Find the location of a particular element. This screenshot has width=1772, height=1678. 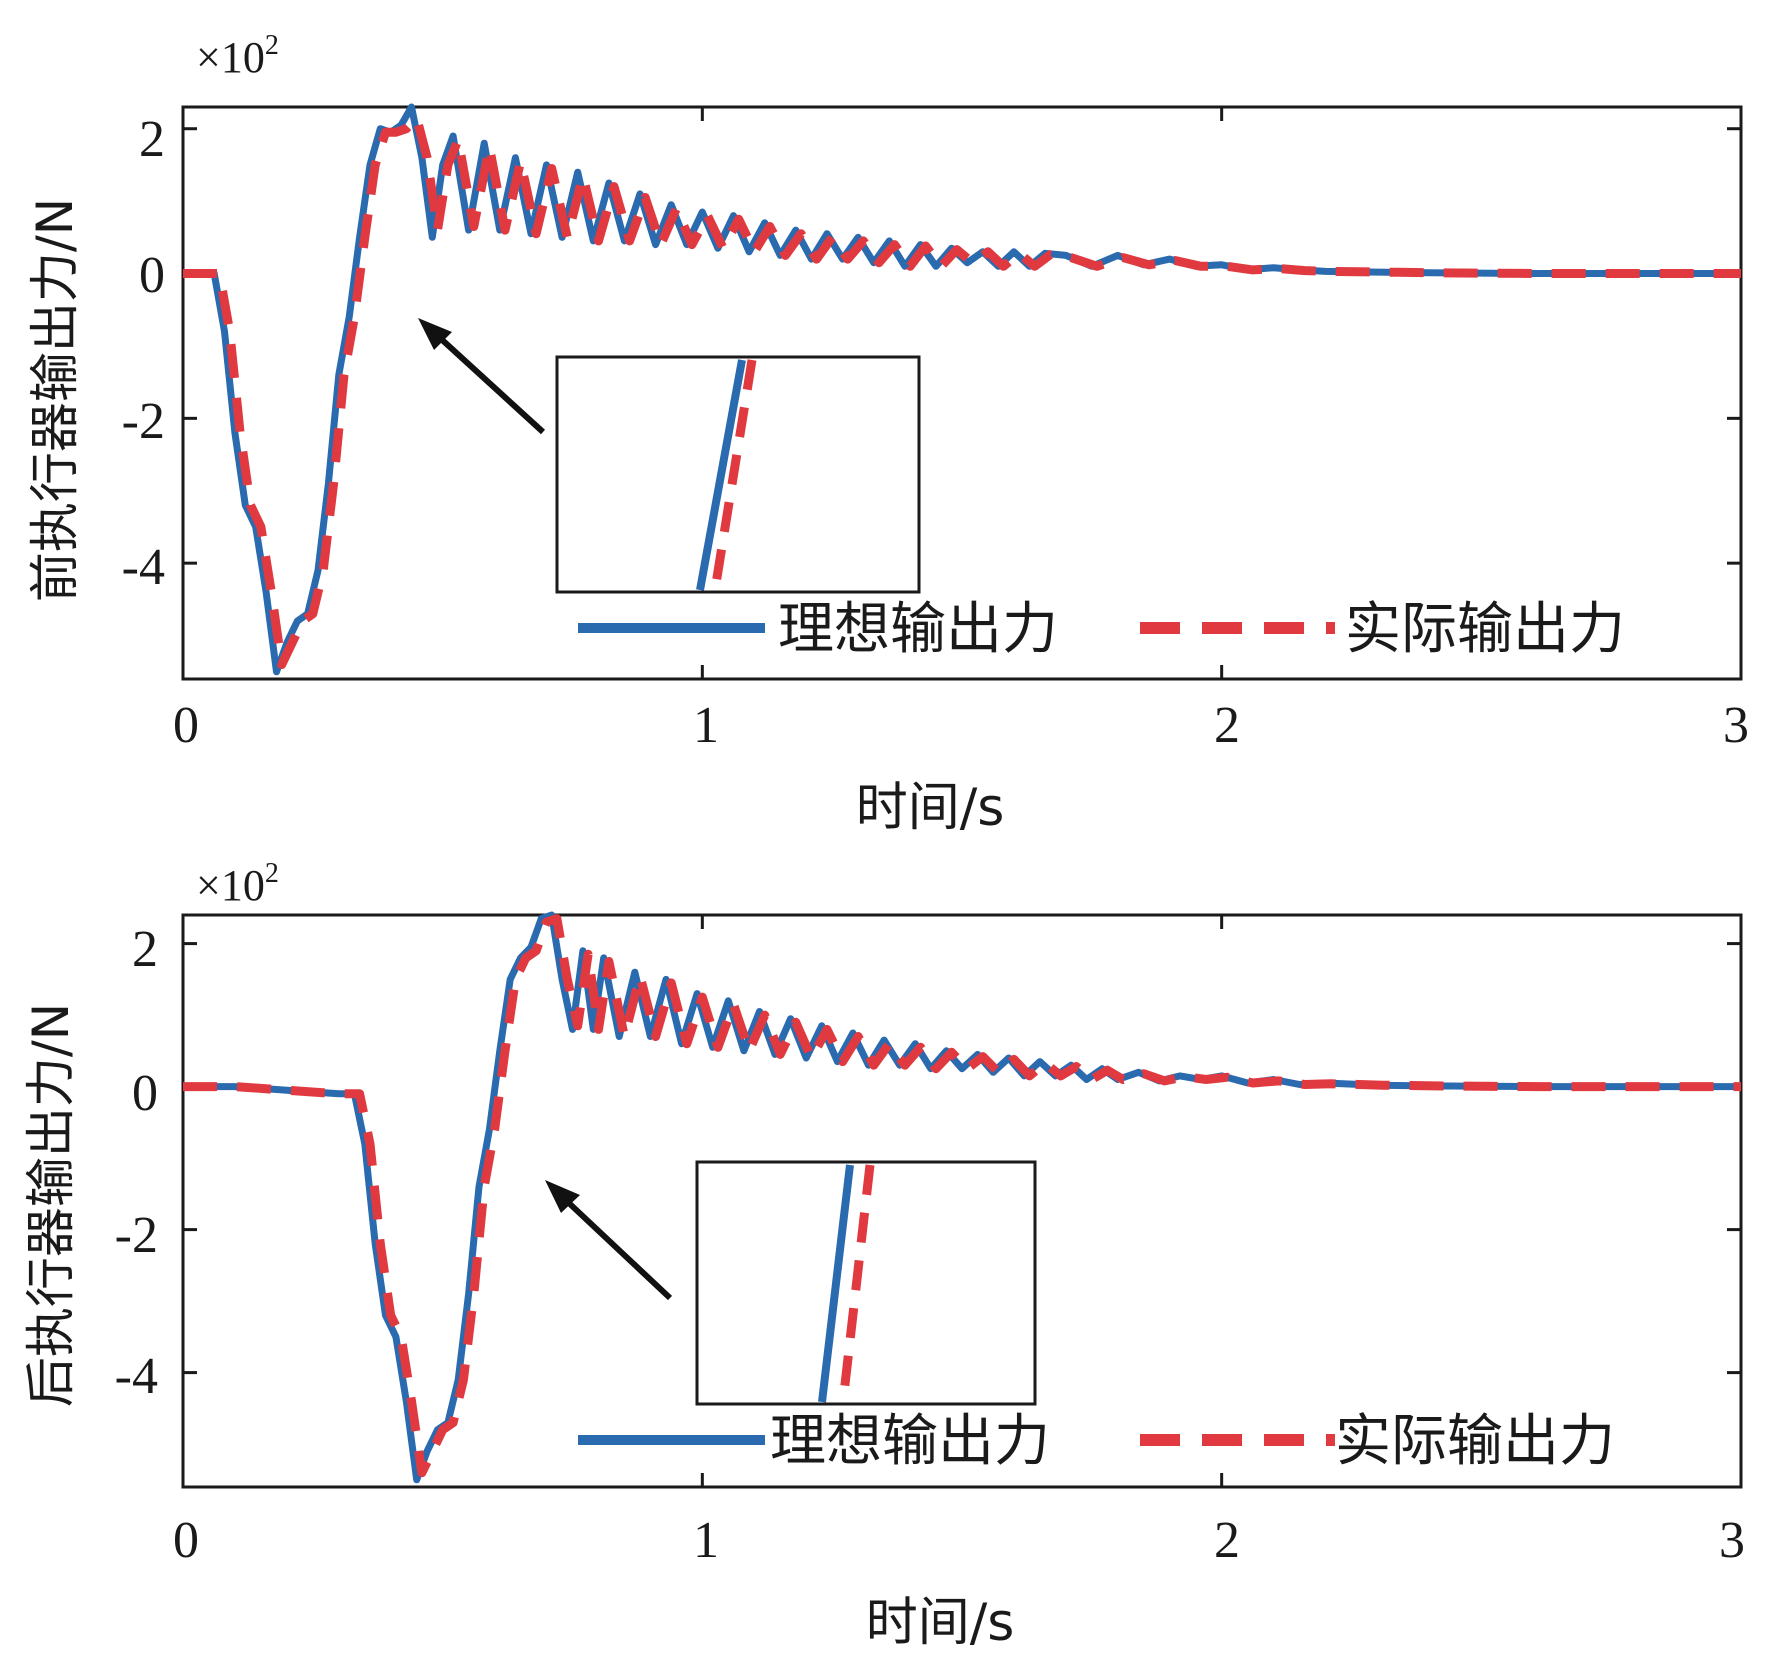

zoom-arrow-rear is located at coordinates (609, 1240).